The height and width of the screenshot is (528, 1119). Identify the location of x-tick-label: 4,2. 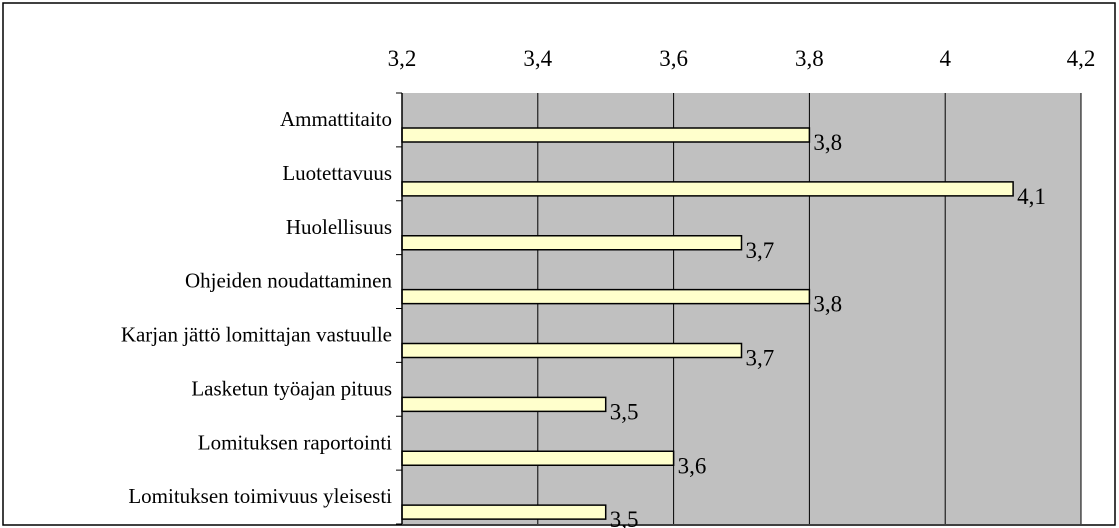
(1081, 58).